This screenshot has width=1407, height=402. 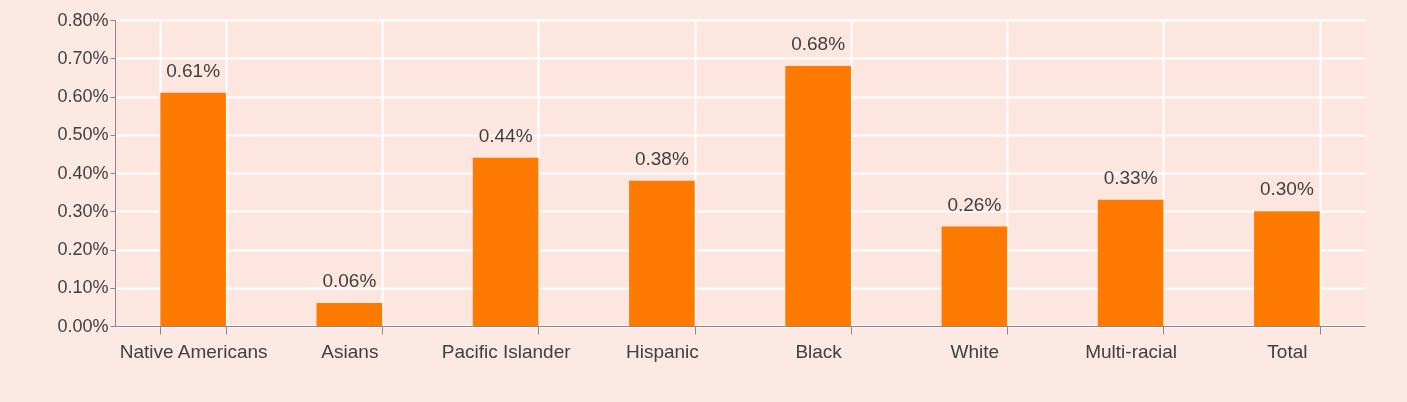 What do you see at coordinates (505, 135) in the screenshot?
I see `data-label: 0.44%` at bounding box center [505, 135].